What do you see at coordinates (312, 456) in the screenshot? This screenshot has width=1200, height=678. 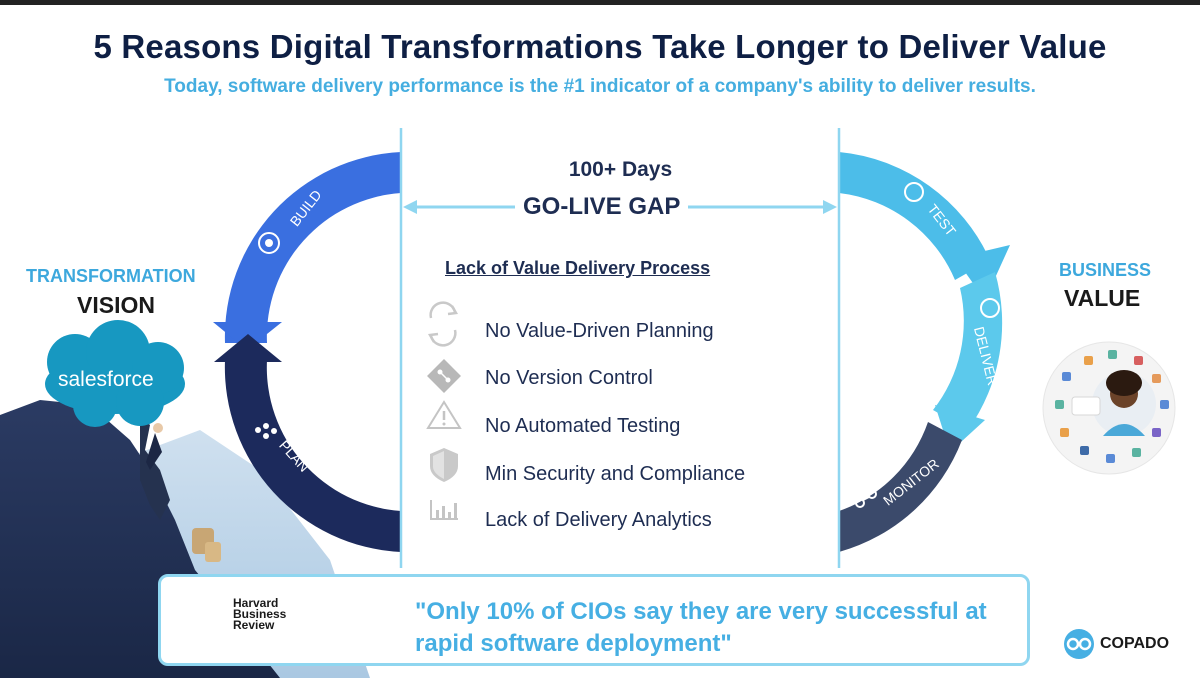 I see `plan-arc` at bounding box center [312, 456].